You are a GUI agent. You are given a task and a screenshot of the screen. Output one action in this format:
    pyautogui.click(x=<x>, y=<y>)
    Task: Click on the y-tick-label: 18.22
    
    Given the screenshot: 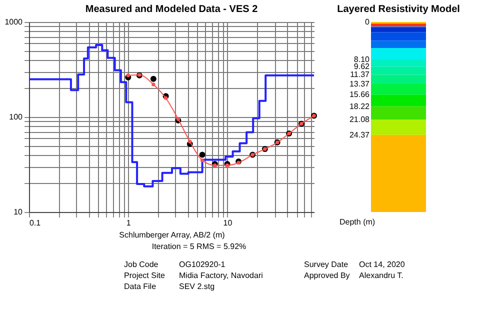 What is the action you would take?
    pyautogui.click(x=359, y=106)
    